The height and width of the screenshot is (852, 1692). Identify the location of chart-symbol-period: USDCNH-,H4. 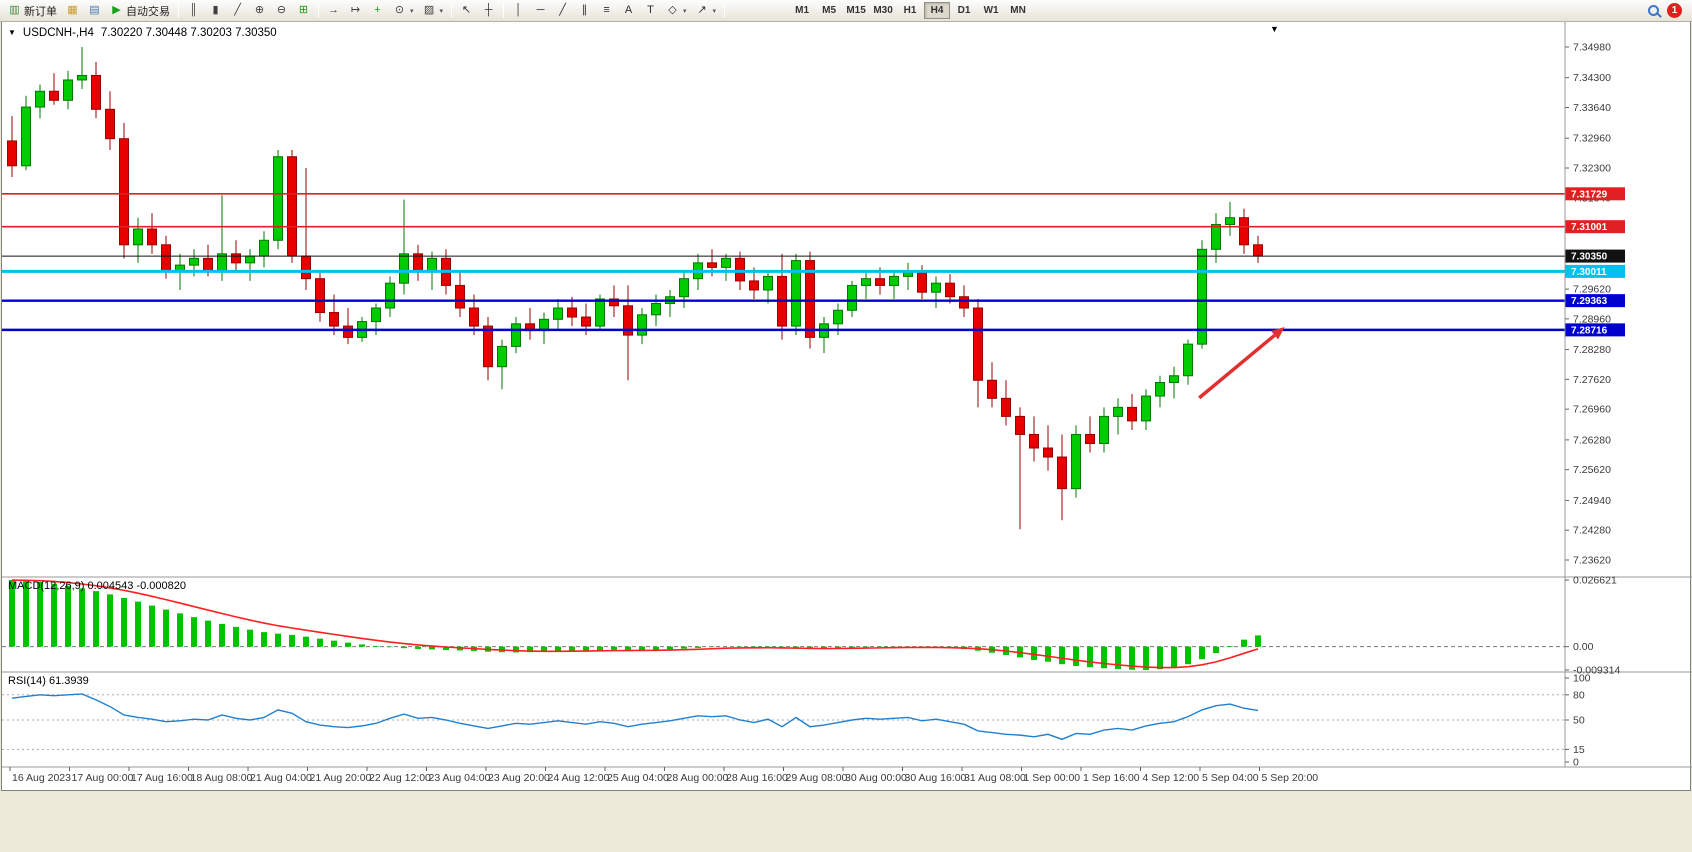
(58, 33).